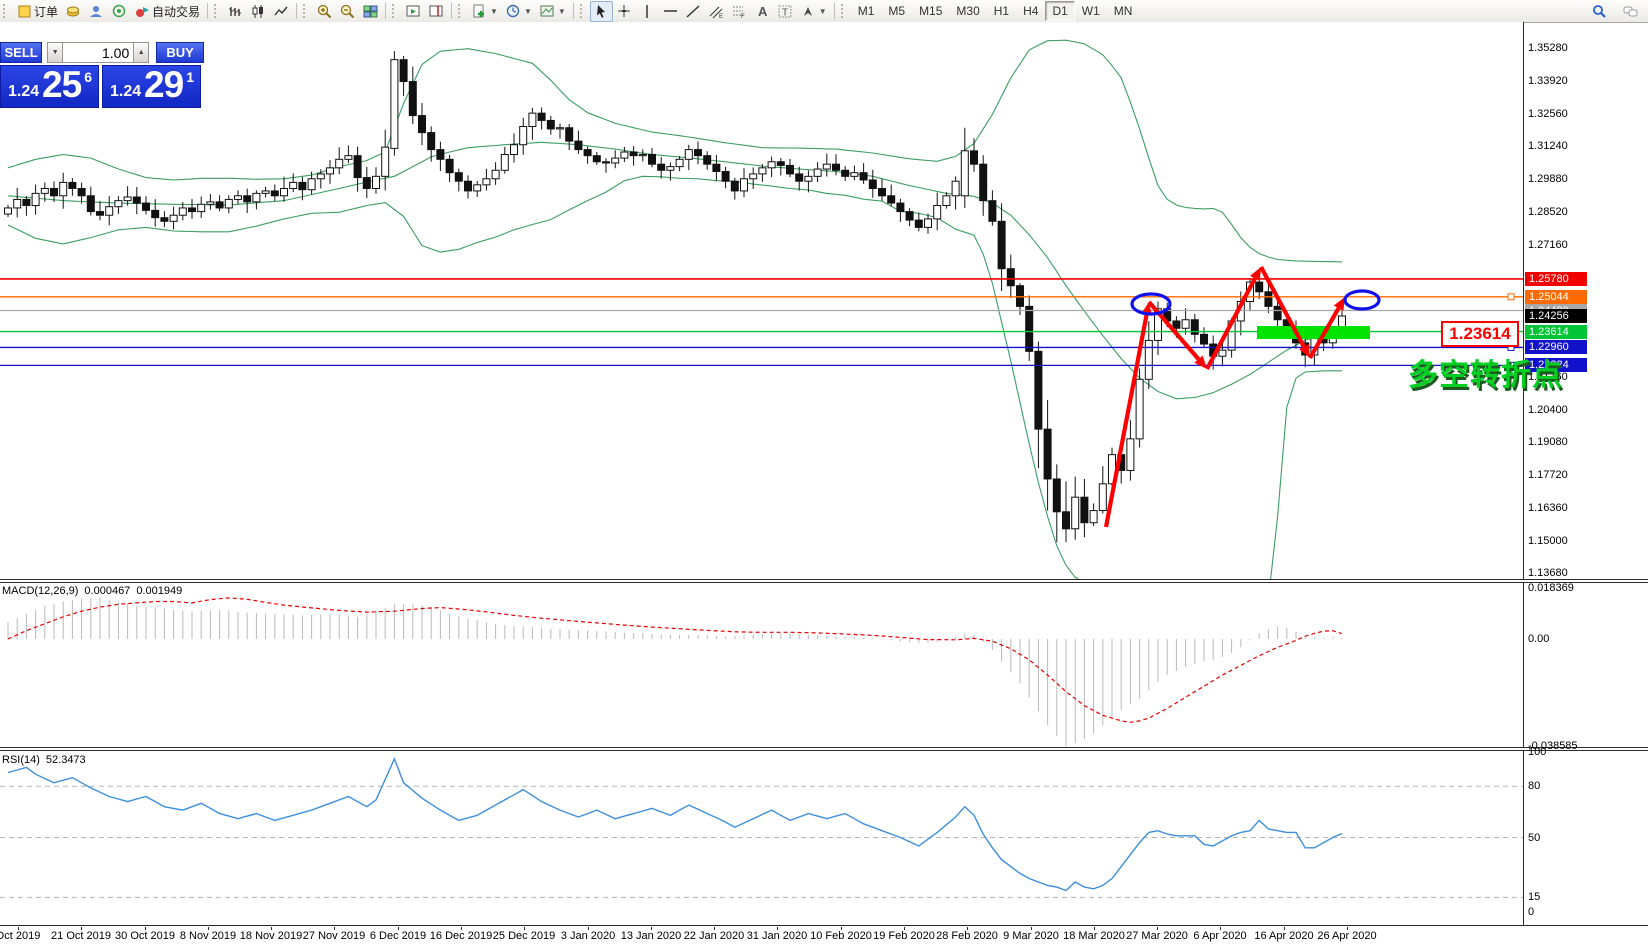  I want to click on radar-button, so click(119, 11).